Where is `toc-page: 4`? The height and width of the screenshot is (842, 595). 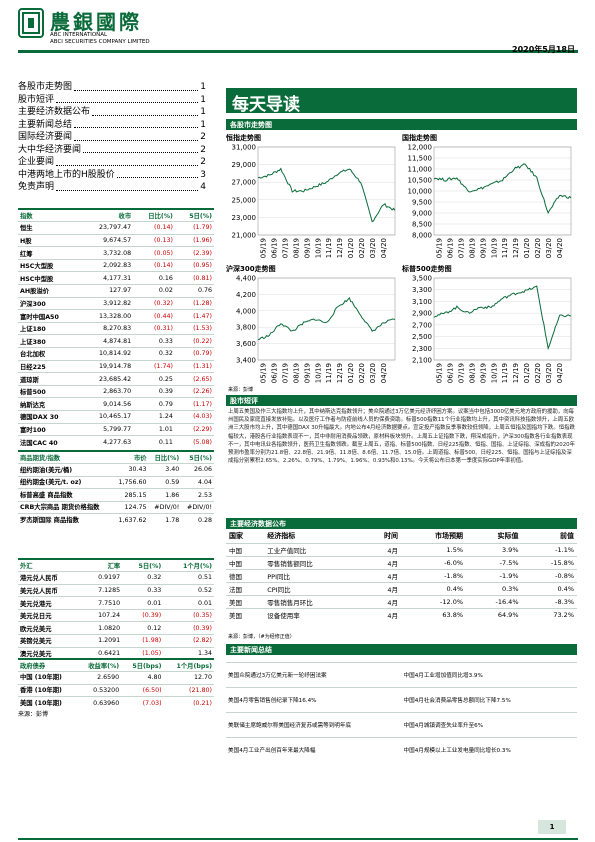 toc-page: 4 is located at coordinates (203, 187).